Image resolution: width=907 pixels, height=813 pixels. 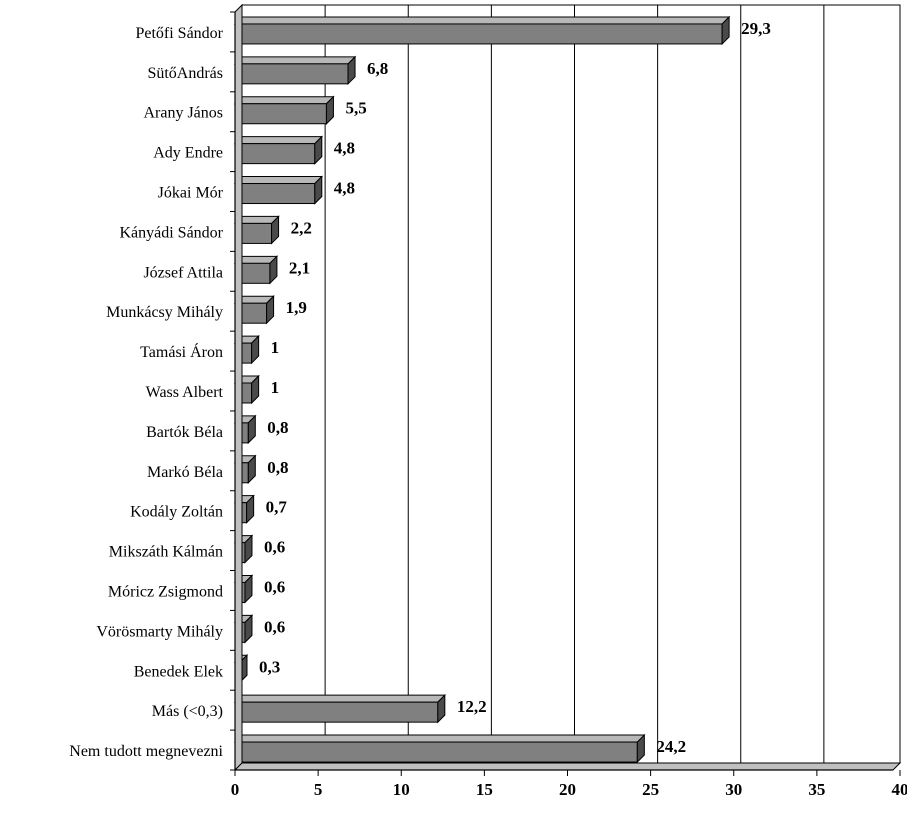 I want to click on category-label: Ady Endre, so click(x=188, y=153).